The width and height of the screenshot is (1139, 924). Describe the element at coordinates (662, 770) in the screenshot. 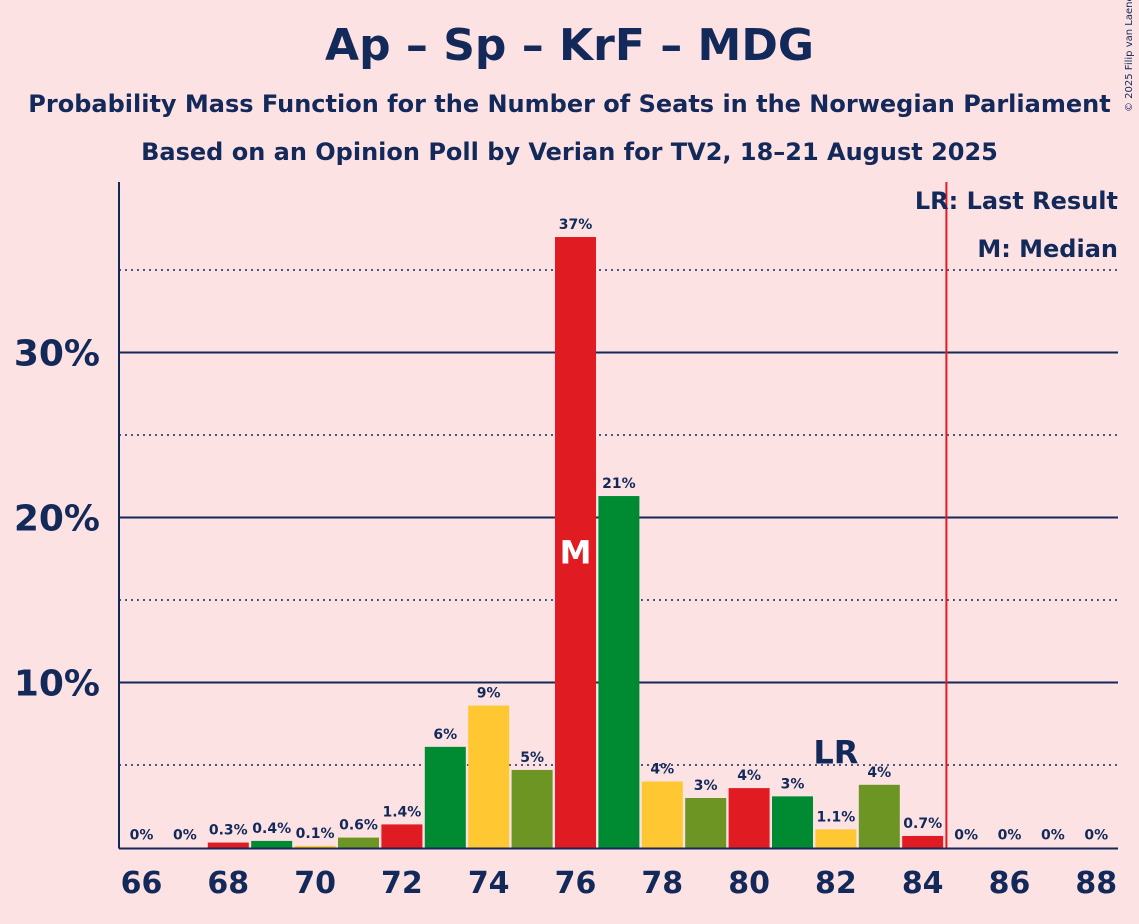

I see `data-label-78: 4%` at that location.